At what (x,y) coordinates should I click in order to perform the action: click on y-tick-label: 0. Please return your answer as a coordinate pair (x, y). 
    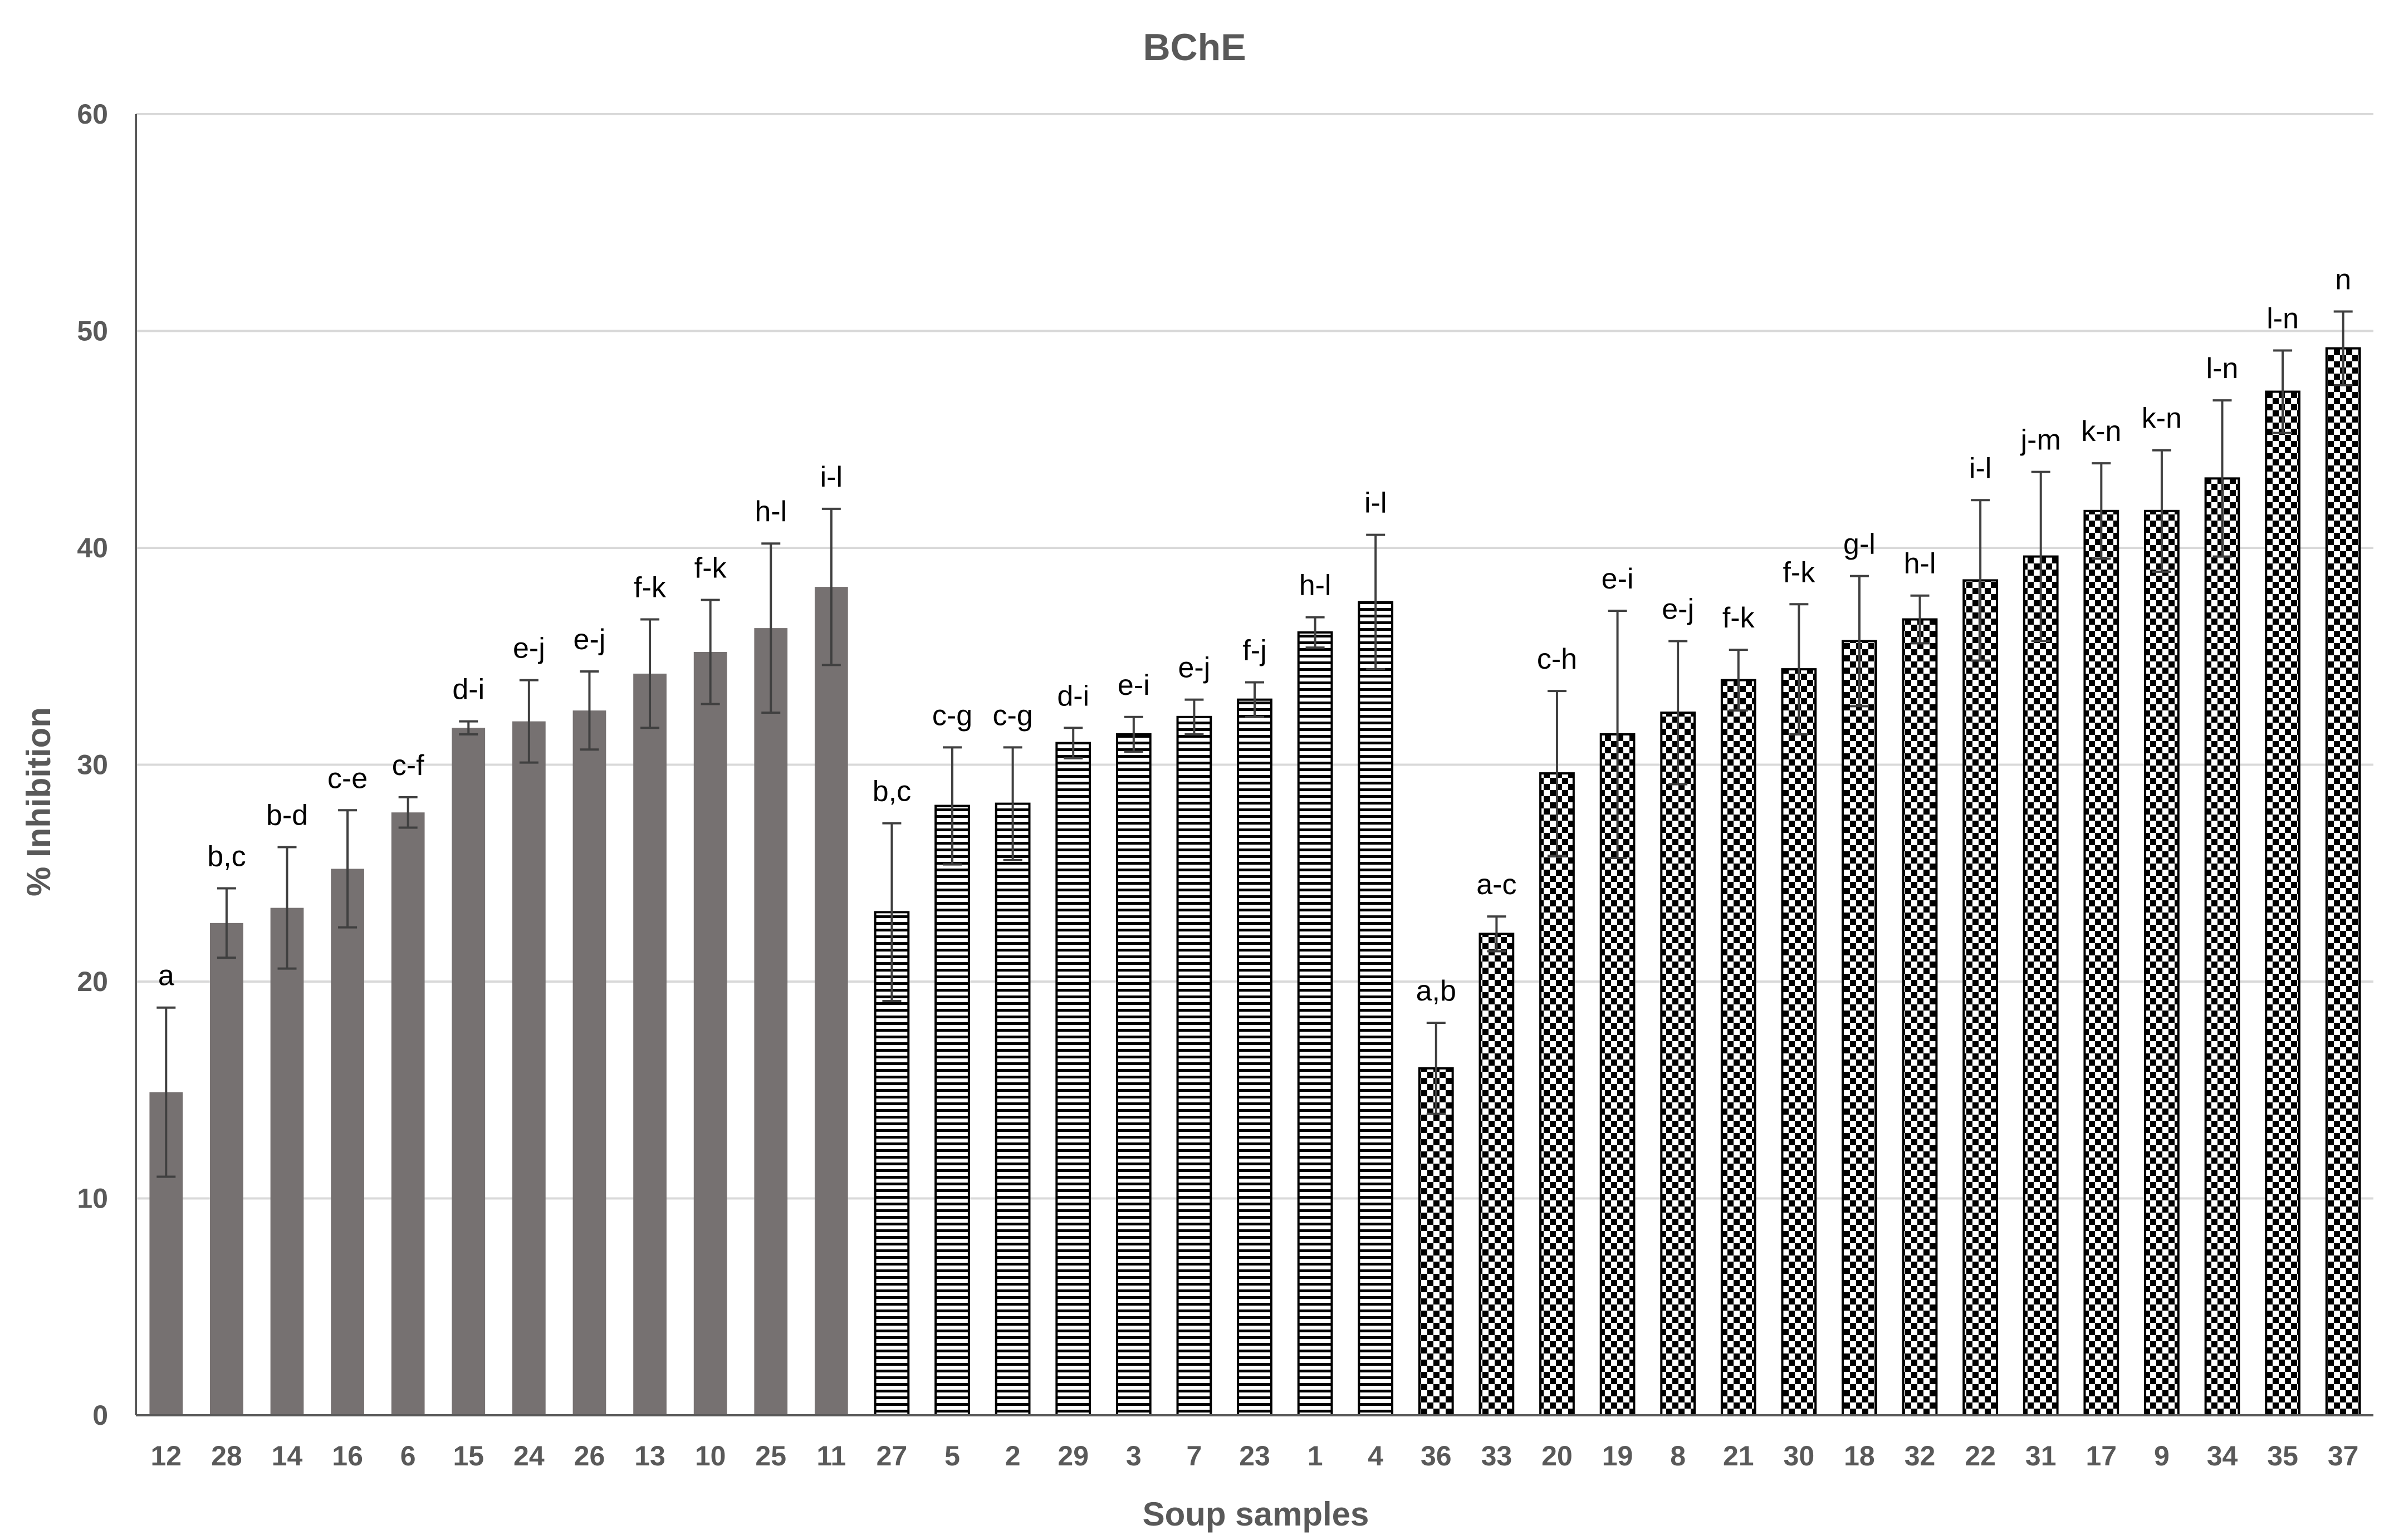
    Looking at the image, I should click on (100, 1415).